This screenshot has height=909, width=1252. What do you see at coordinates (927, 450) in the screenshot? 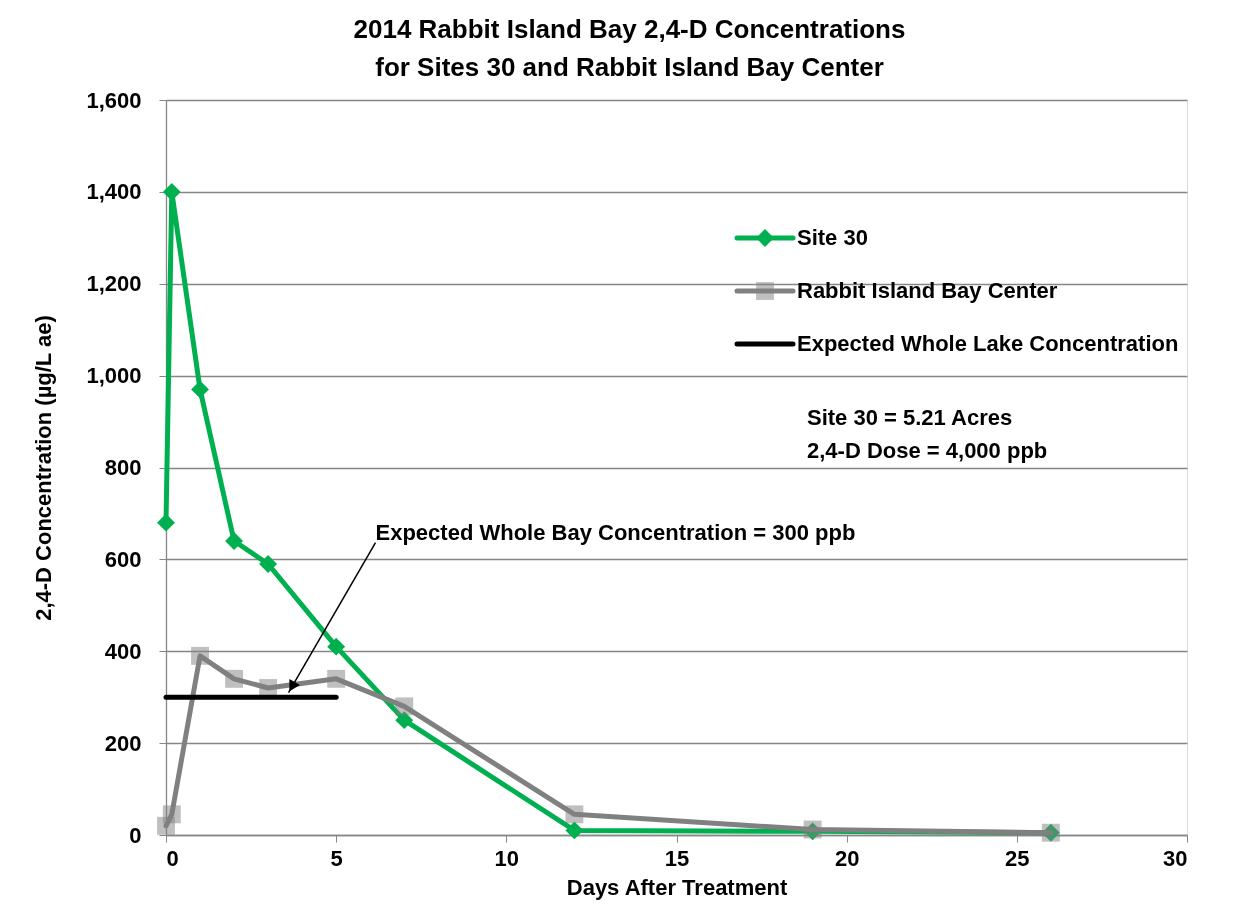
I see `annotation: 2,4-D Dose = 4,000 ppb` at bounding box center [927, 450].